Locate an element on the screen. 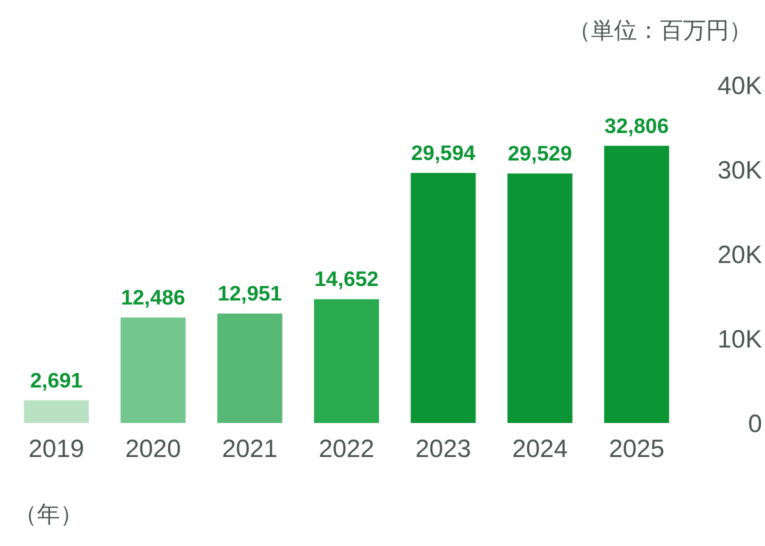 This screenshot has height=546, width=765. x-tick-label: 2024 is located at coordinates (540, 449).